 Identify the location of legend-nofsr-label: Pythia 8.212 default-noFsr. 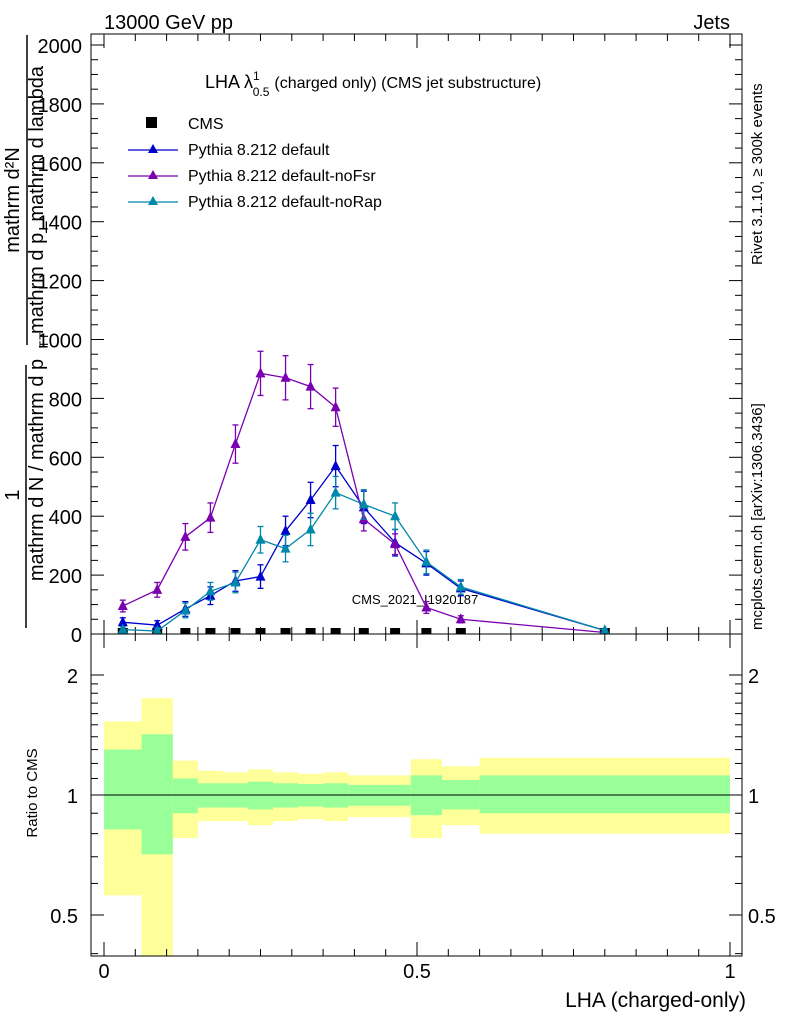
(282, 176).